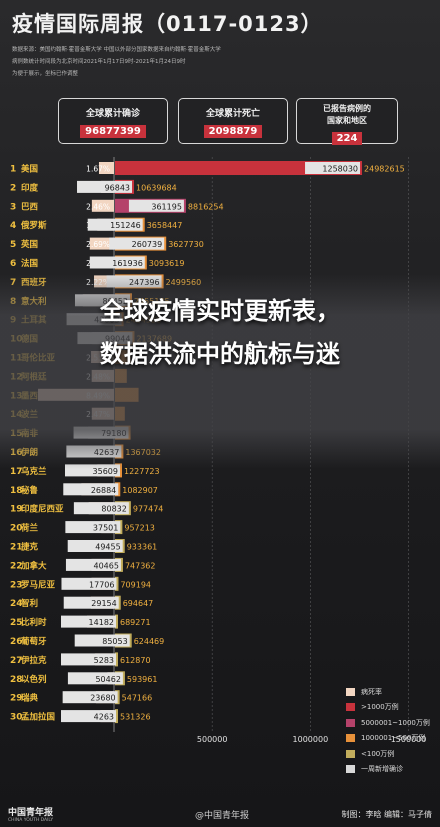 This screenshot has width=440, height=827. What do you see at coordinates (378, 753) in the screenshot?
I see `legend-label: <100万例` at bounding box center [378, 753].